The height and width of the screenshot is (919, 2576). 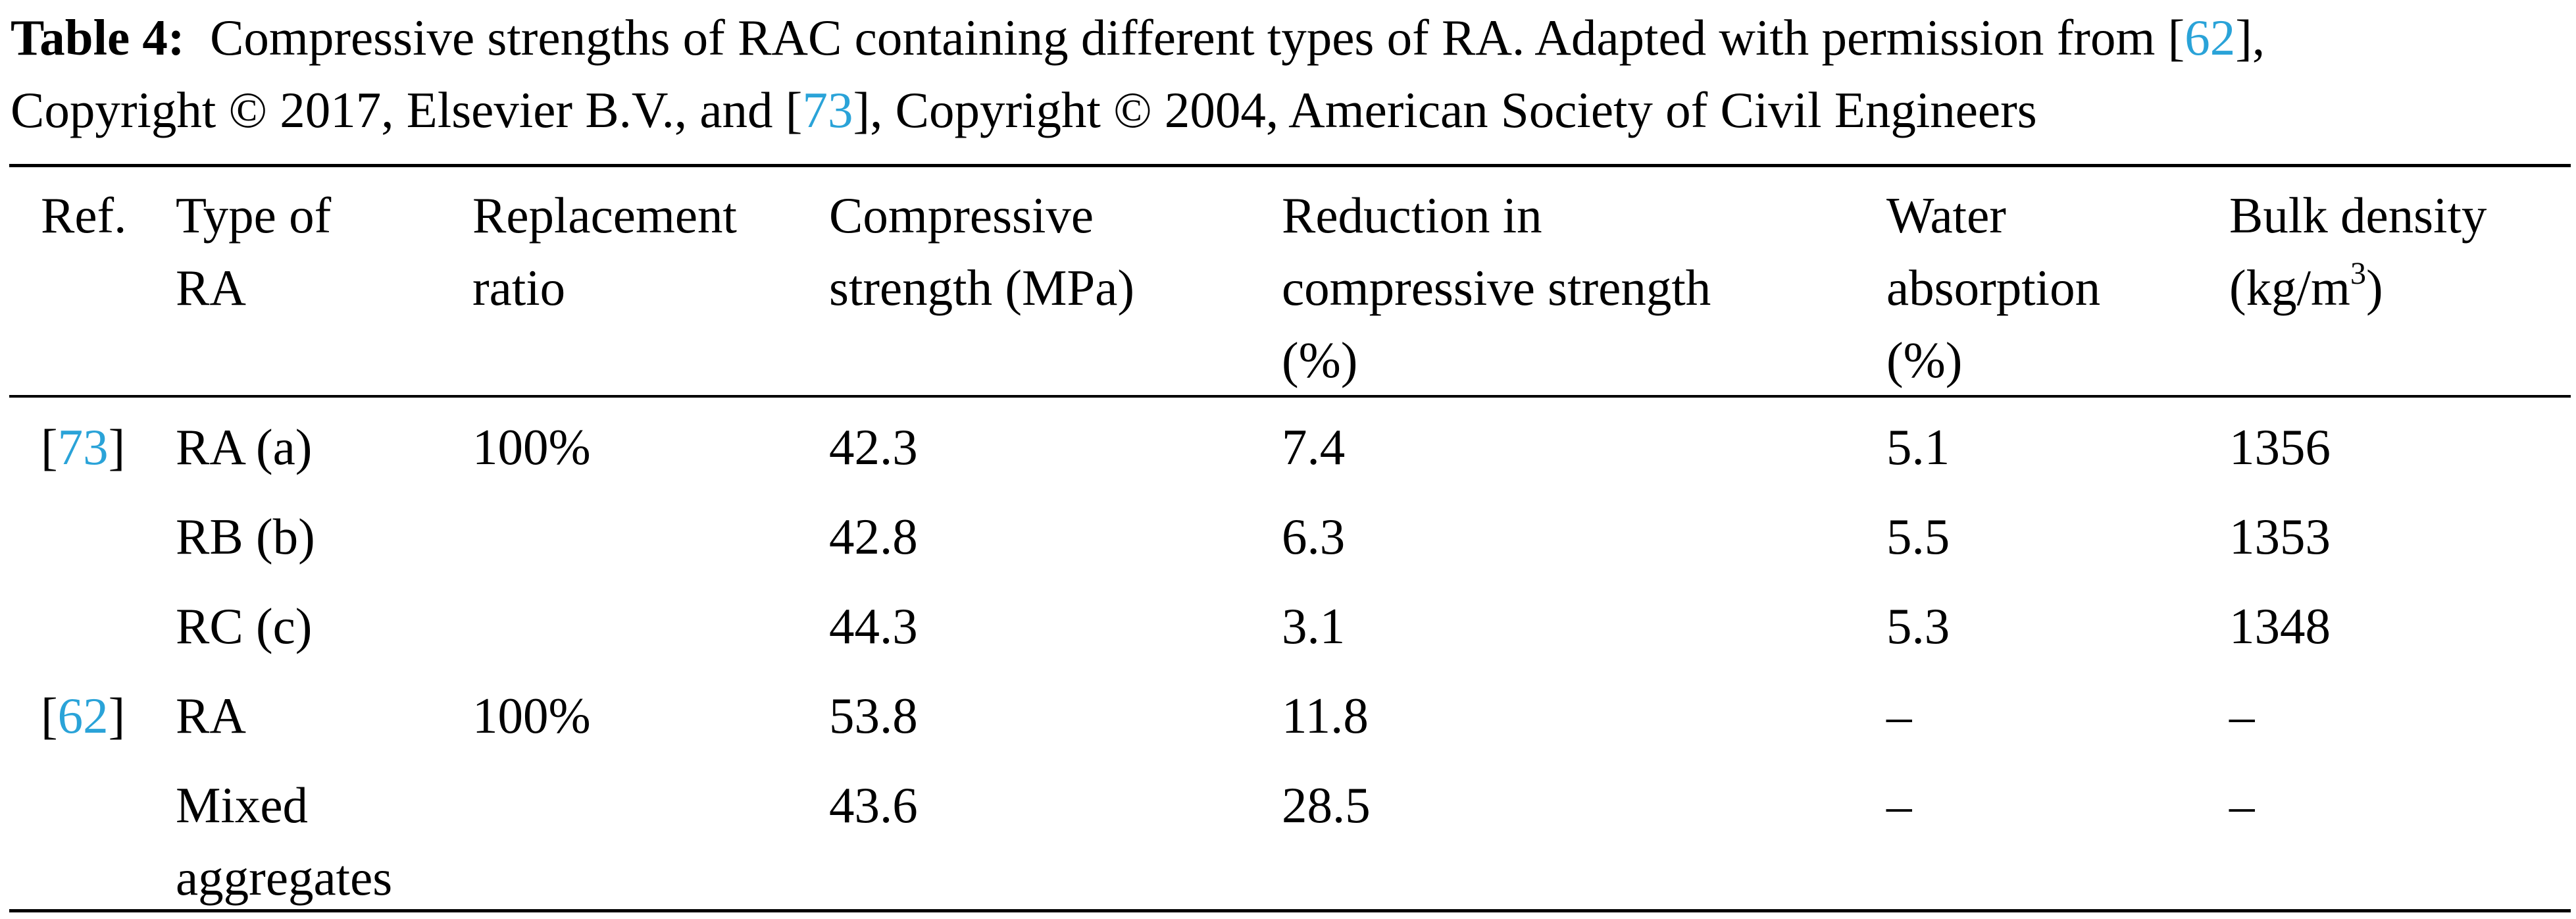 I want to click on row-0-ref: [73], so click(x=83, y=447).